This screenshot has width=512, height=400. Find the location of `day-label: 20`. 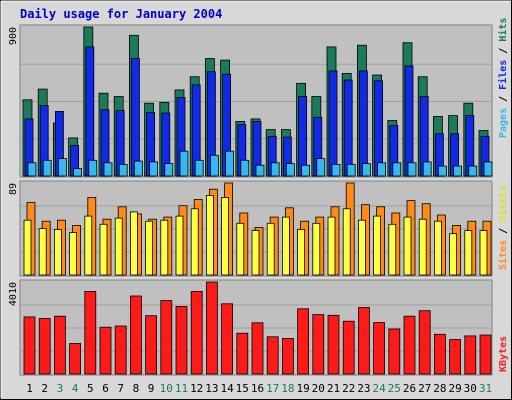

day-label: 20 is located at coordinates (318, 388).